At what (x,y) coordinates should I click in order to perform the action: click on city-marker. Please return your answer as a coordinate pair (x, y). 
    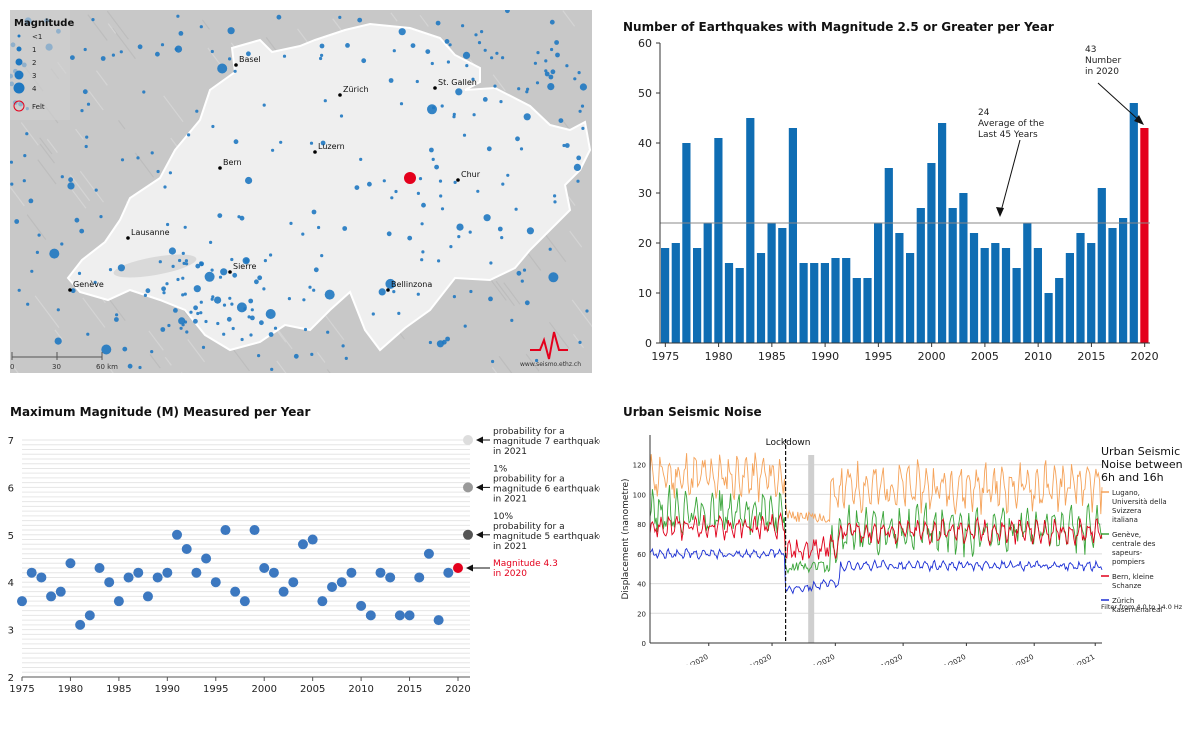
    Looking at the image, I should click on (230, 272).